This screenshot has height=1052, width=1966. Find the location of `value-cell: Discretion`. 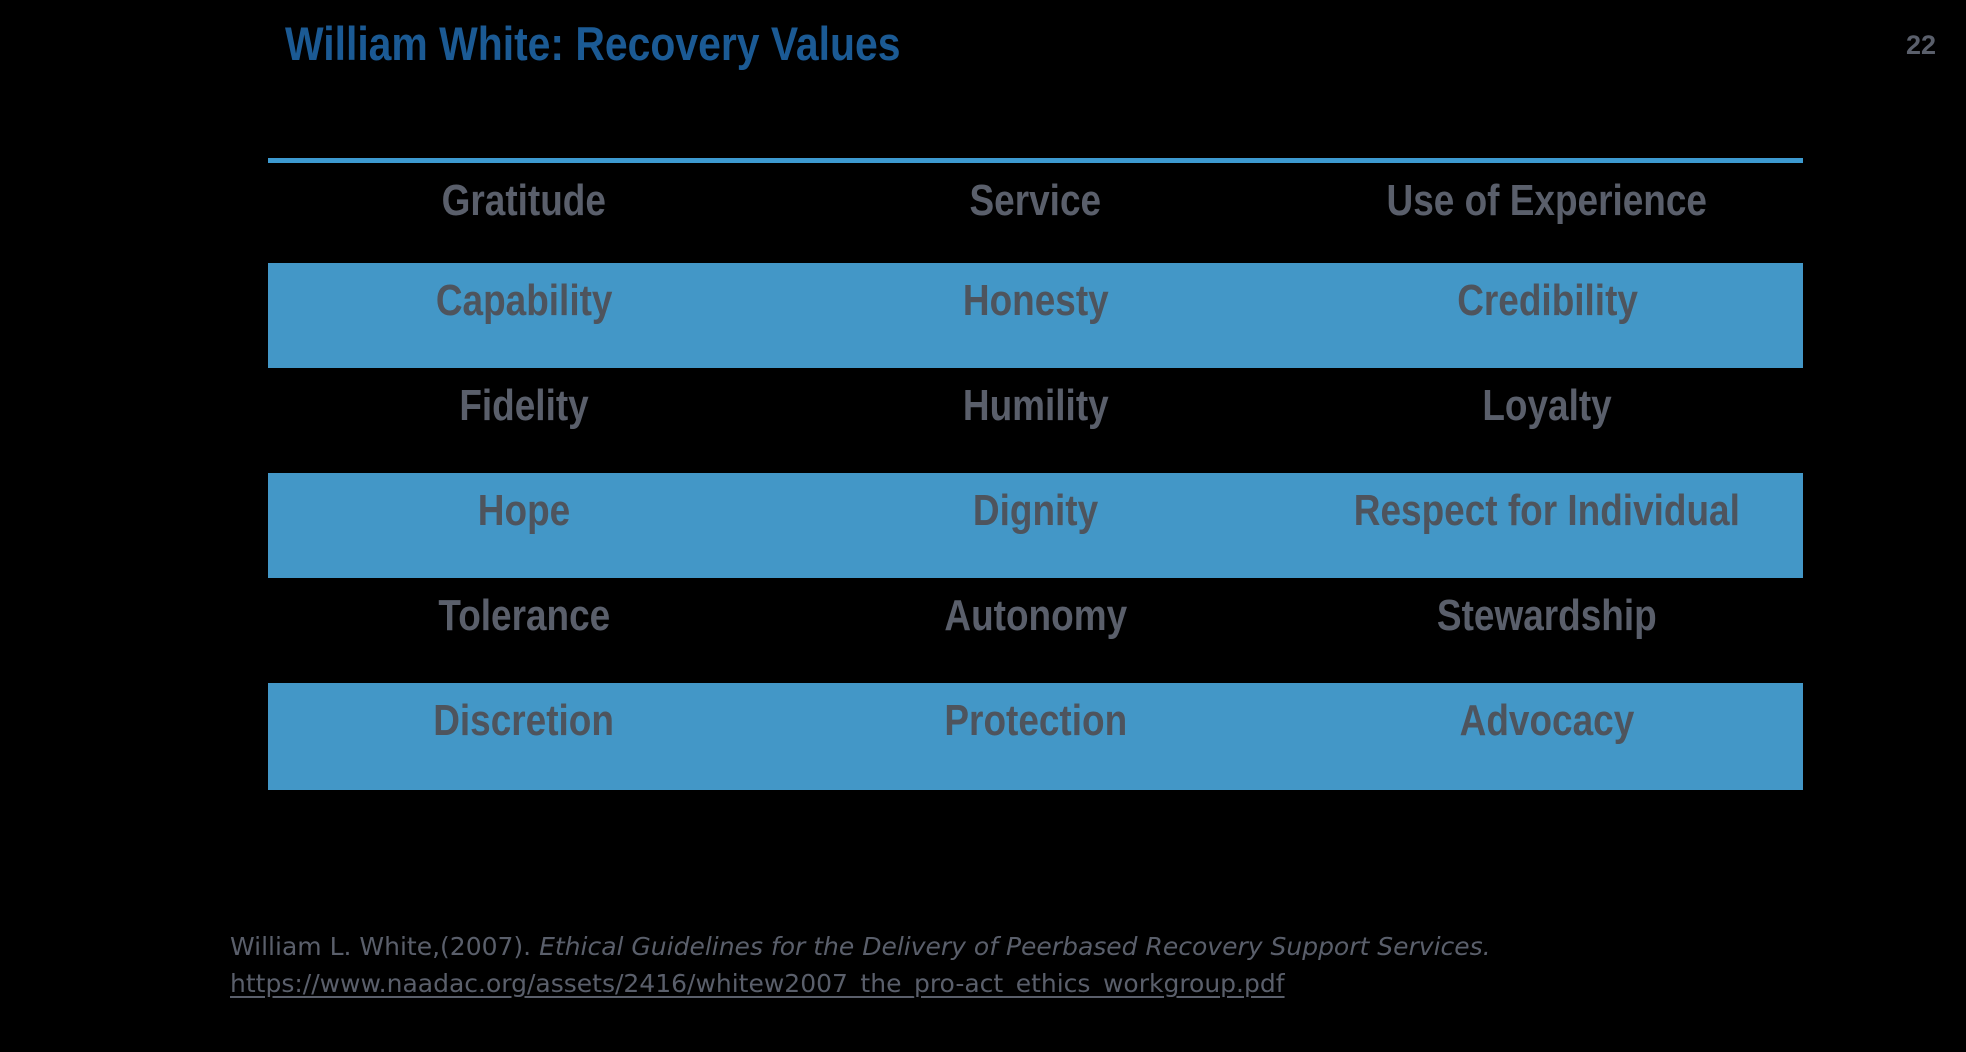

value-cell: Discretion is located at coordinates (524, 736).